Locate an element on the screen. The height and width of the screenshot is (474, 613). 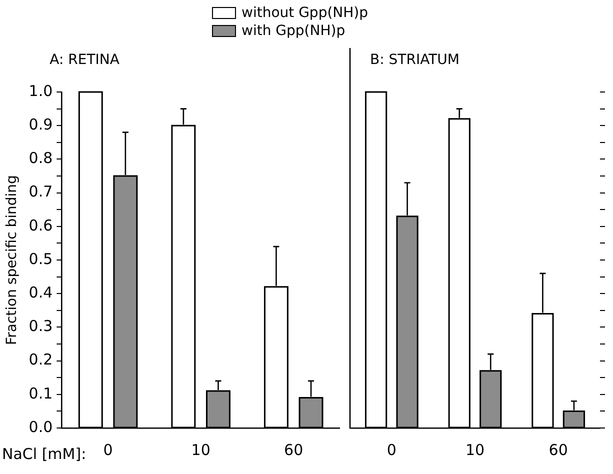
y-tick-label: 1.0 is located at coordinates (40, 91).